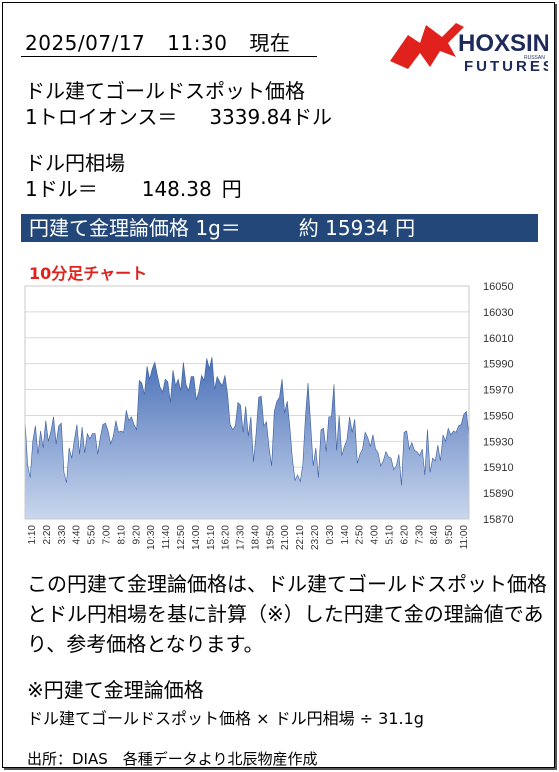 This screenshot has height=772, width=559. Describe the element at coordinates (279, 228) in the screenshot. I see `theoretical-price-banner: 円建て金理論価格 1g＝ 約 15934 円` at that location.